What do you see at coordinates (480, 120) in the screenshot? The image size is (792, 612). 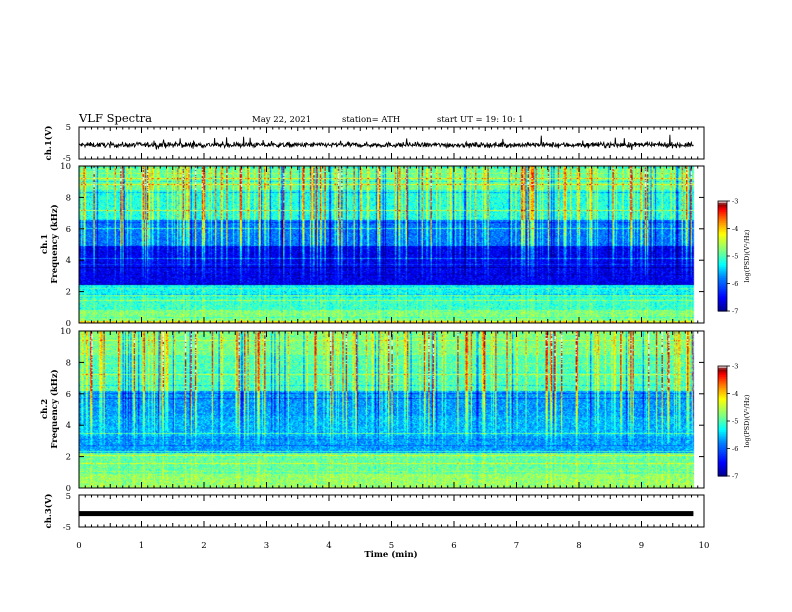 I see `start-time-label: start UT = 19: 10: 1` at bounding box center [480, 120].